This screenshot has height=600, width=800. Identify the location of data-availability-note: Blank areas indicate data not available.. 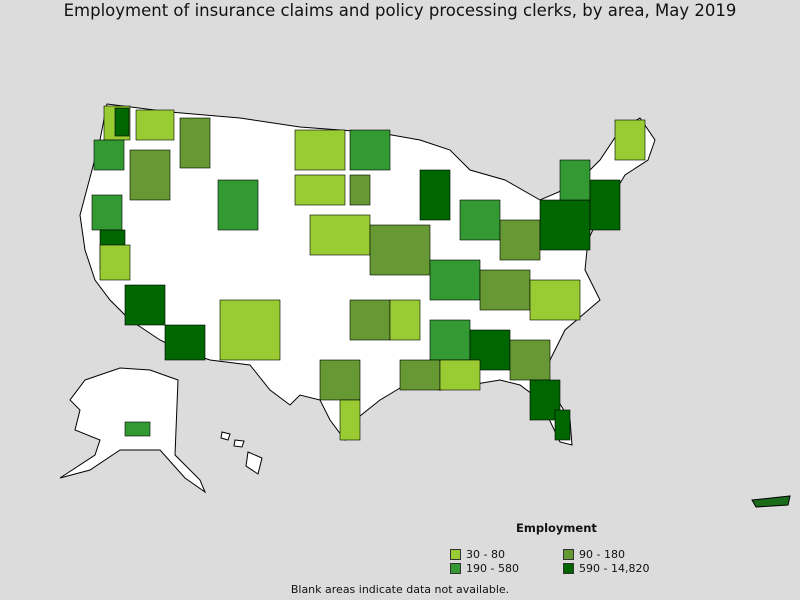
(400, 589).